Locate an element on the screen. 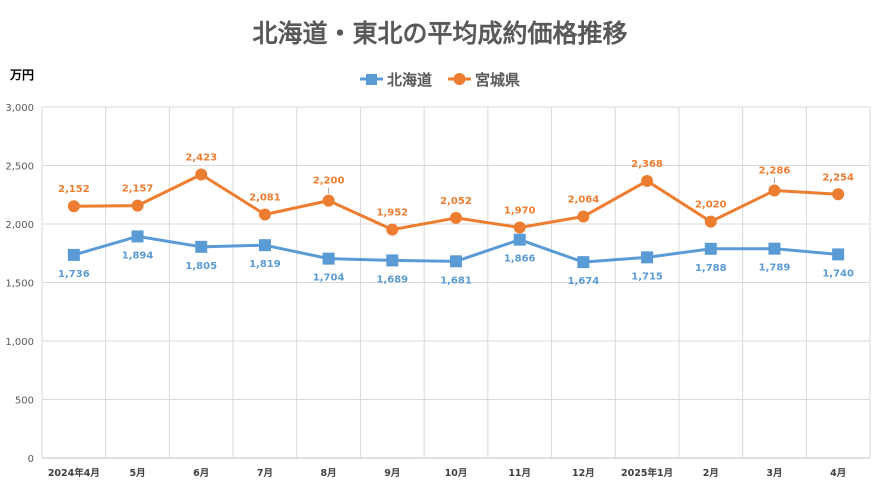 The width and height of the screenshot is (880, 493). y-tick-label: 1,500 is located at coordinates (19, 284).